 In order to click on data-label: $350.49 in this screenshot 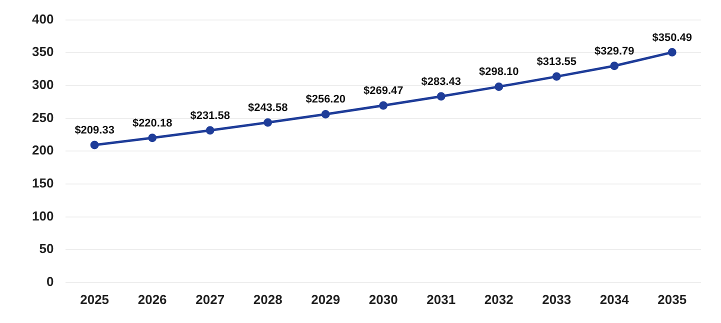, I will do `click(672, 38)`.